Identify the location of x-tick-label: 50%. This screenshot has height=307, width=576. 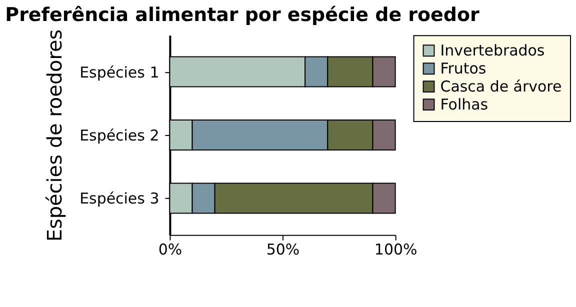
(283, 249).